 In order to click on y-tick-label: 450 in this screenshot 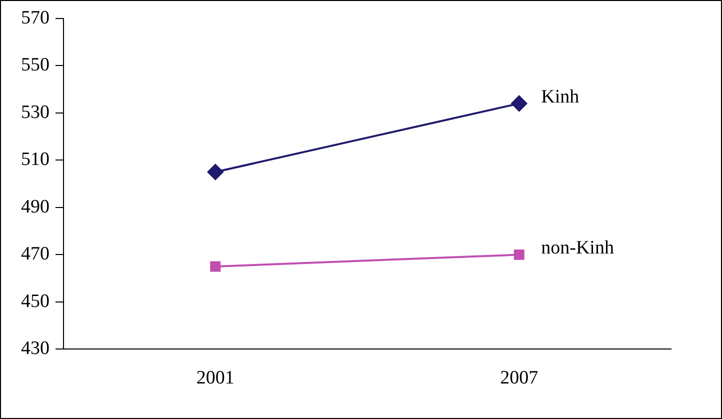, I will do `click(35, 301)`.